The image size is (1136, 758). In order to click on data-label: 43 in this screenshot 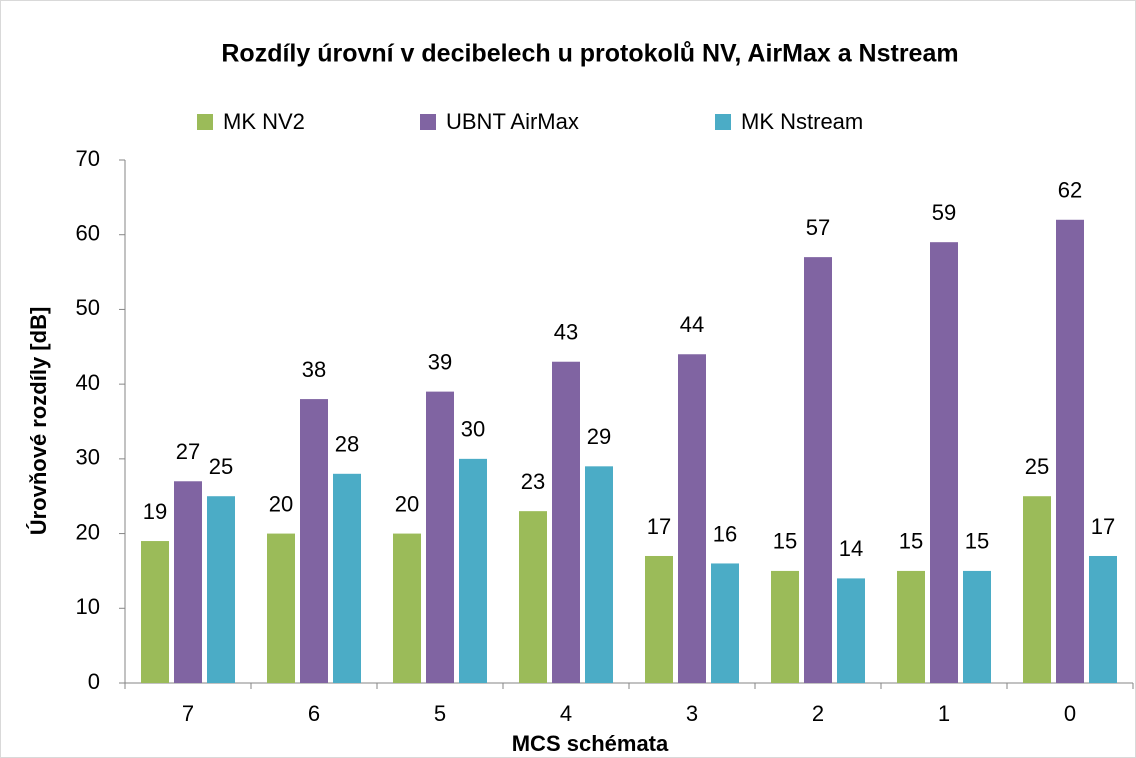, I will do `click(566, 332)`.